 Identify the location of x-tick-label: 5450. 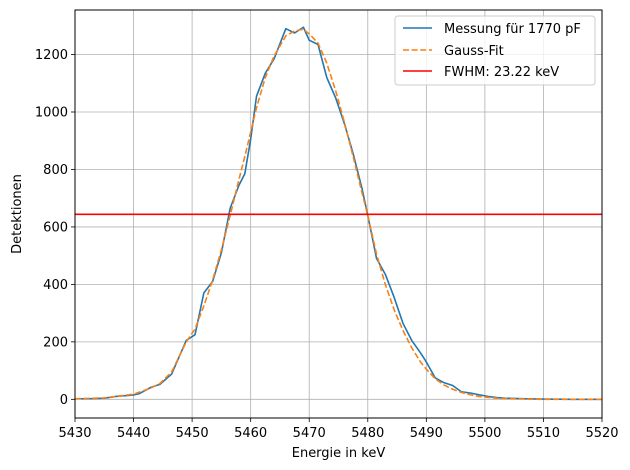
(192, 433).